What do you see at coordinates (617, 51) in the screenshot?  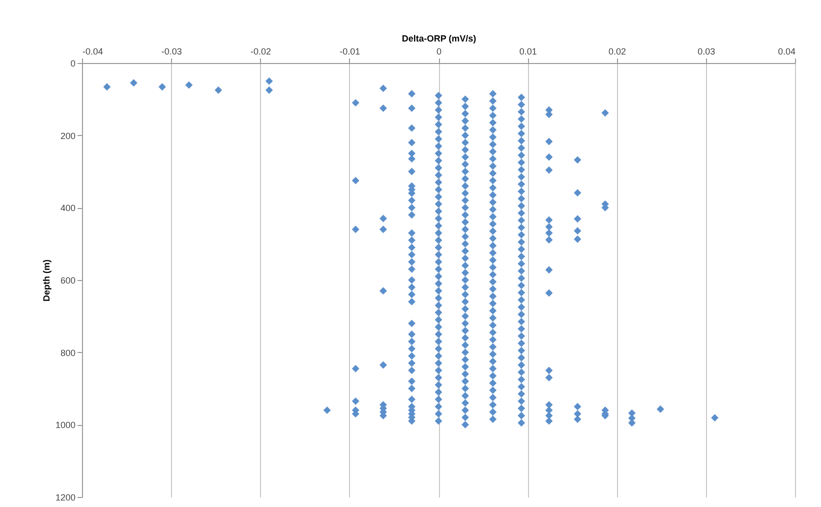 I see `x-tick-label: 0.02` at bounding box center [617, 51].